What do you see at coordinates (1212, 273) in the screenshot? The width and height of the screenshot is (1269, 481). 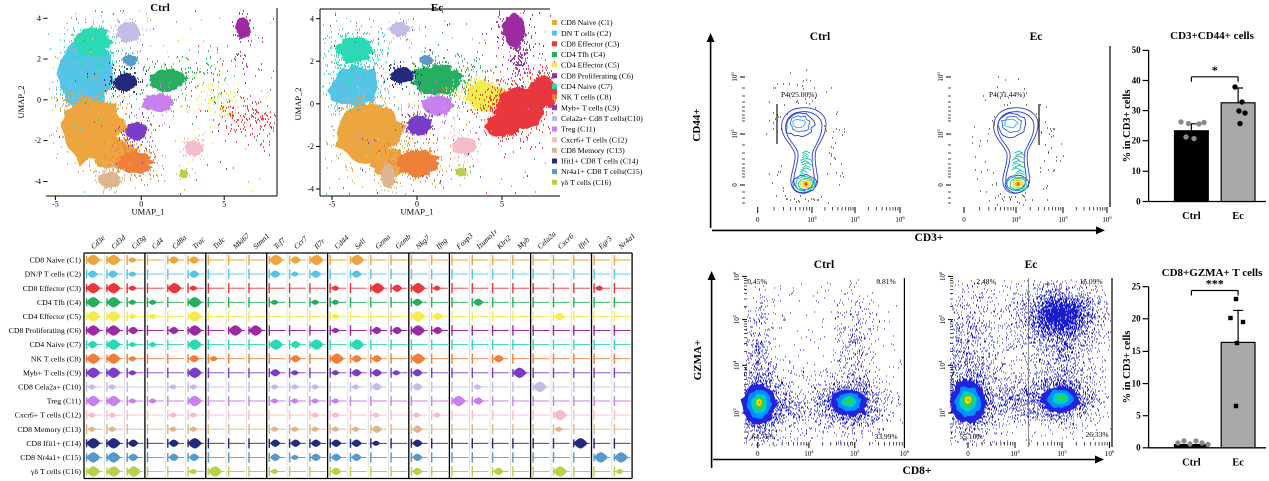 I see `svg-text: CD8+GZMA+ T cells` at bounding box center [1212, 273].